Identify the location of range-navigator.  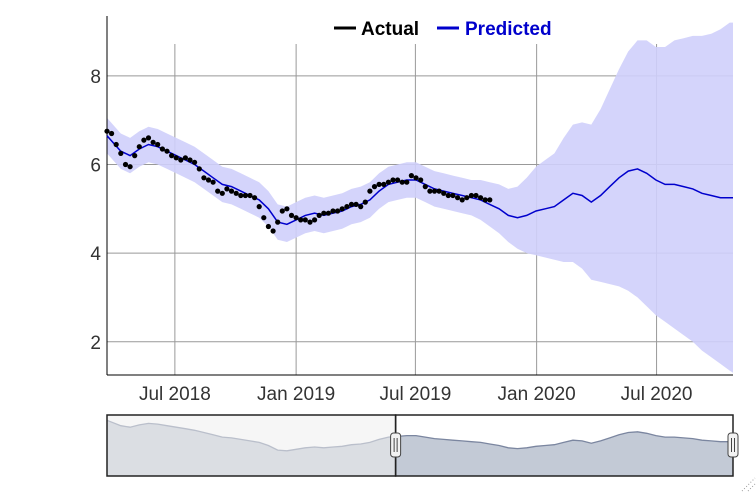
(422, 445).